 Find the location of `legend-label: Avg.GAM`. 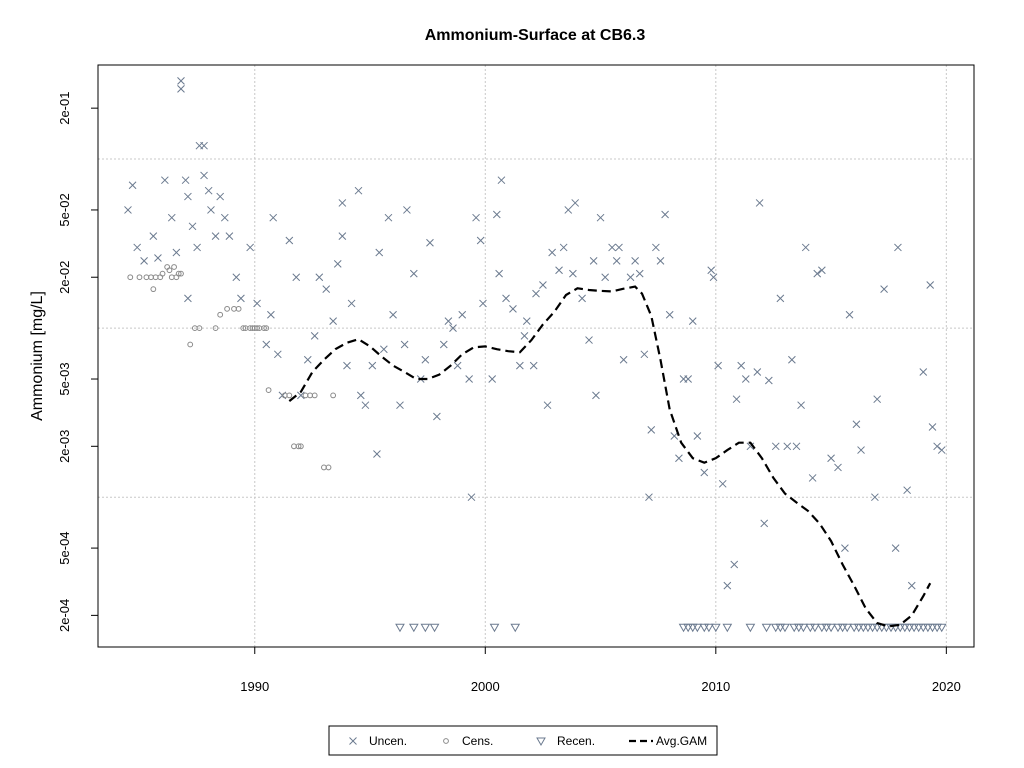

legend-label: Avg.GAM is located at coordinates (681, 741).